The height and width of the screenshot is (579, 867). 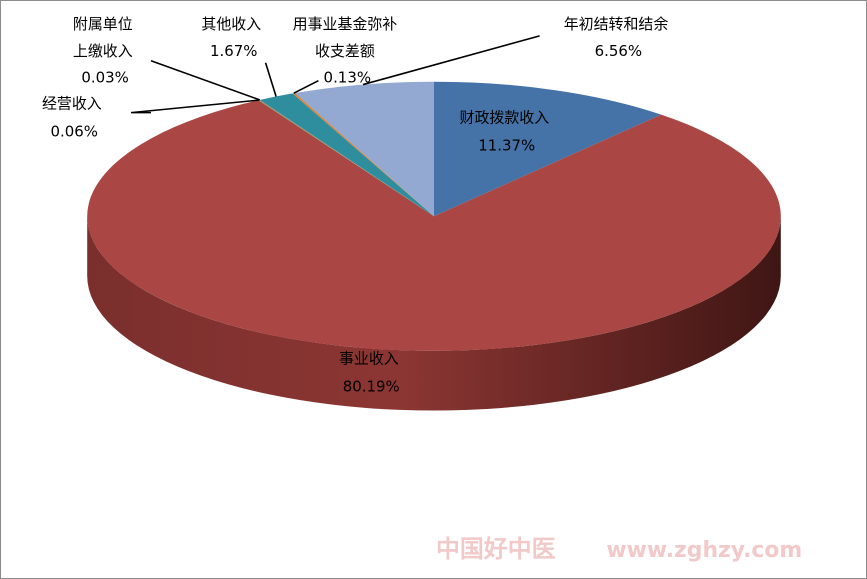 I want to click on slice-other-revenue, so click(x=347, y=155).